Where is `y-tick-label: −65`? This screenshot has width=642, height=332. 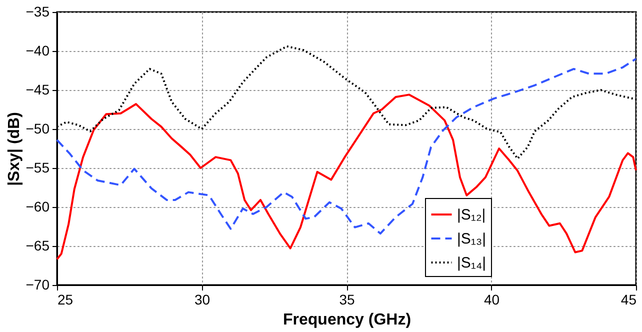 y-tick-label: −65 is located at coordinates (38, 246).